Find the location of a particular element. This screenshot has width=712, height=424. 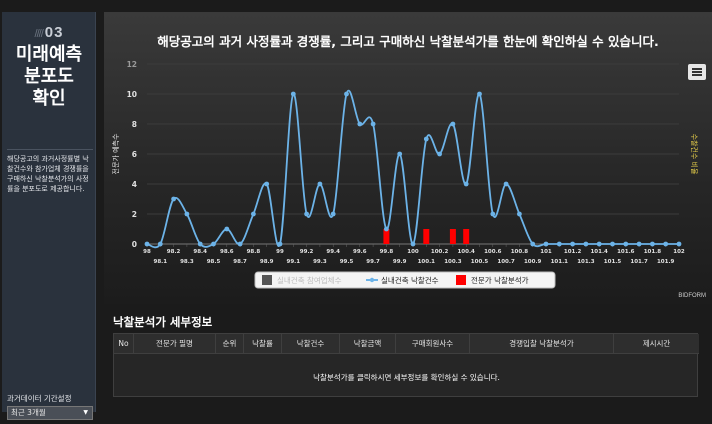

x-tick-label: 100 is located at coordinates (413, 252).